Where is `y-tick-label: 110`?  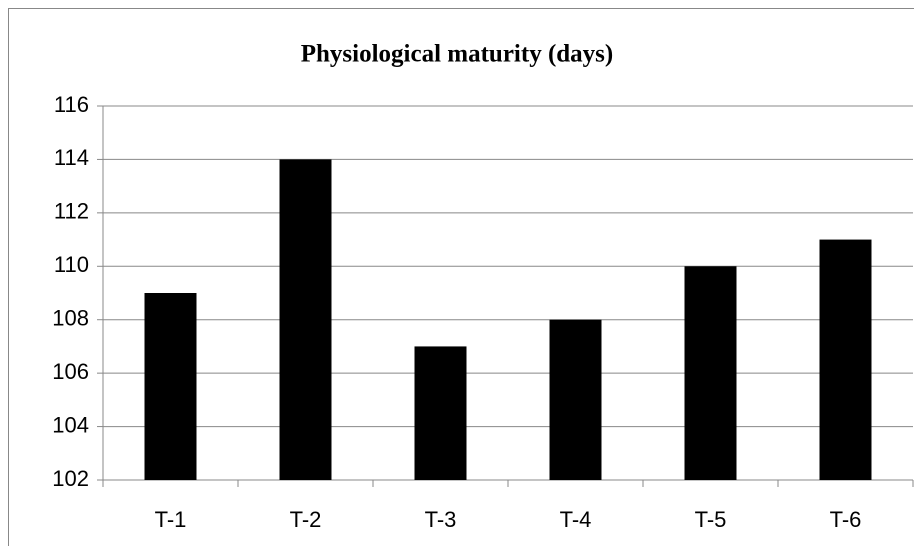
y-tick-label: 110 is located at coordinates (71, 264).